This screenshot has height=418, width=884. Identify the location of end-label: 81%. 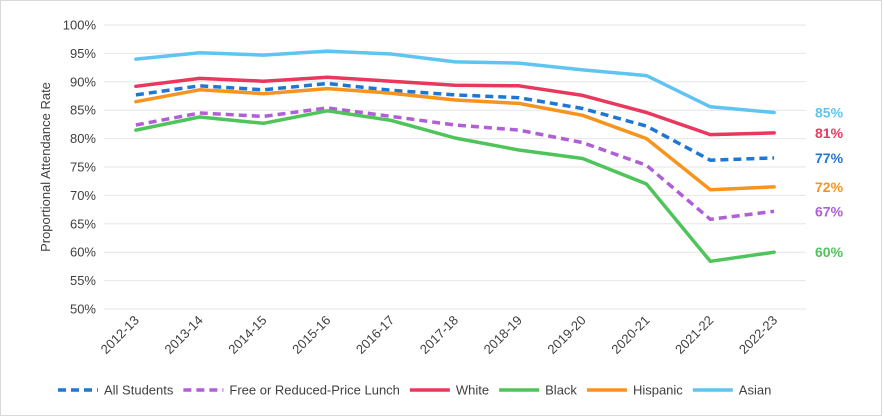
(829, 133).